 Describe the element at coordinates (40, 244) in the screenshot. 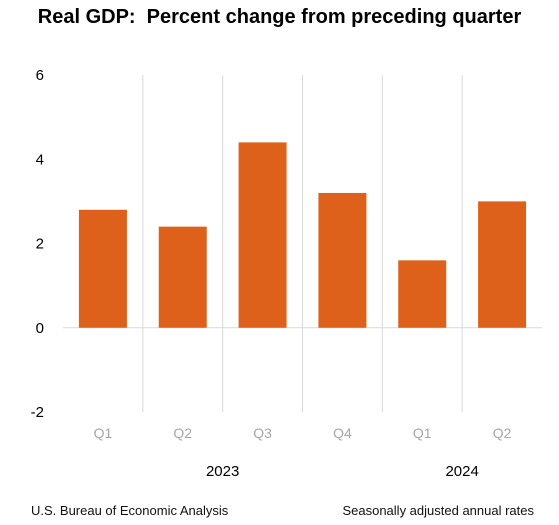

I see `y-tick-label: 2` at that location.